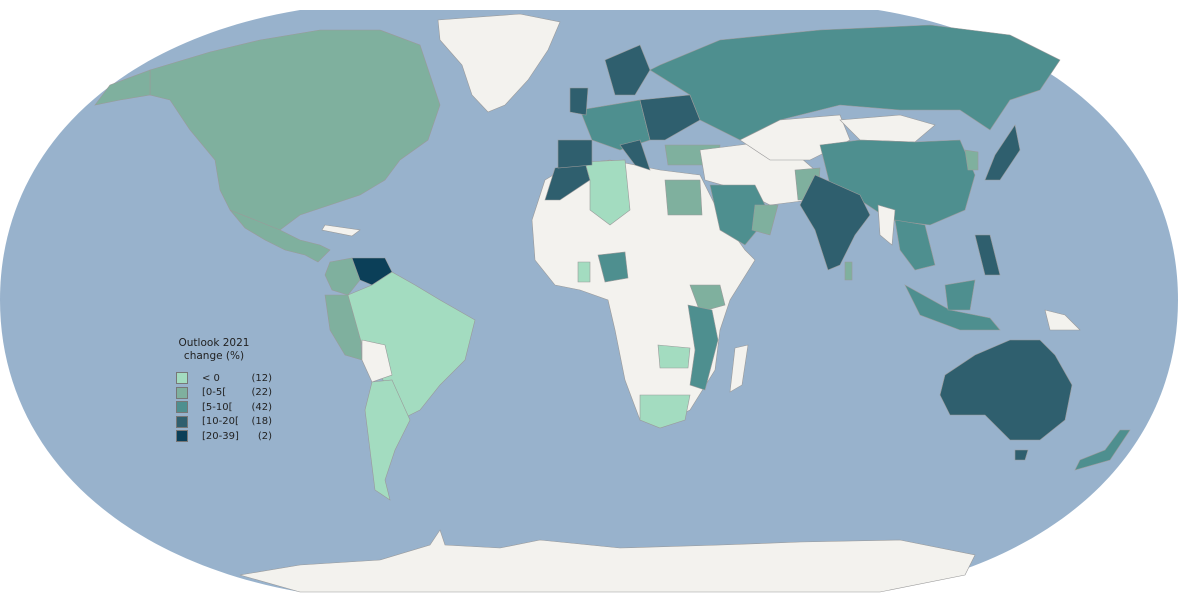 The image size is (1178, 601). Describe the element at coordinates (214, 343) in the screenshot. I see `legend-title-line1: Outlook 2021` at that location.